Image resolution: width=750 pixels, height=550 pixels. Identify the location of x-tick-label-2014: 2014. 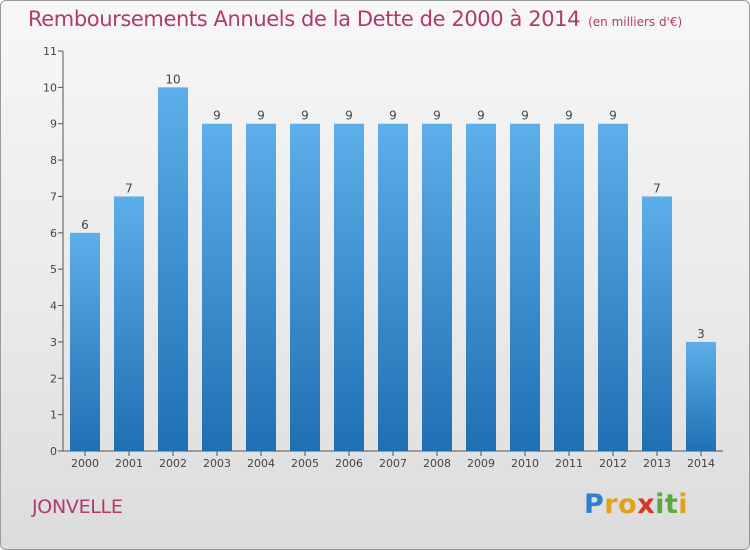
(701, 463).